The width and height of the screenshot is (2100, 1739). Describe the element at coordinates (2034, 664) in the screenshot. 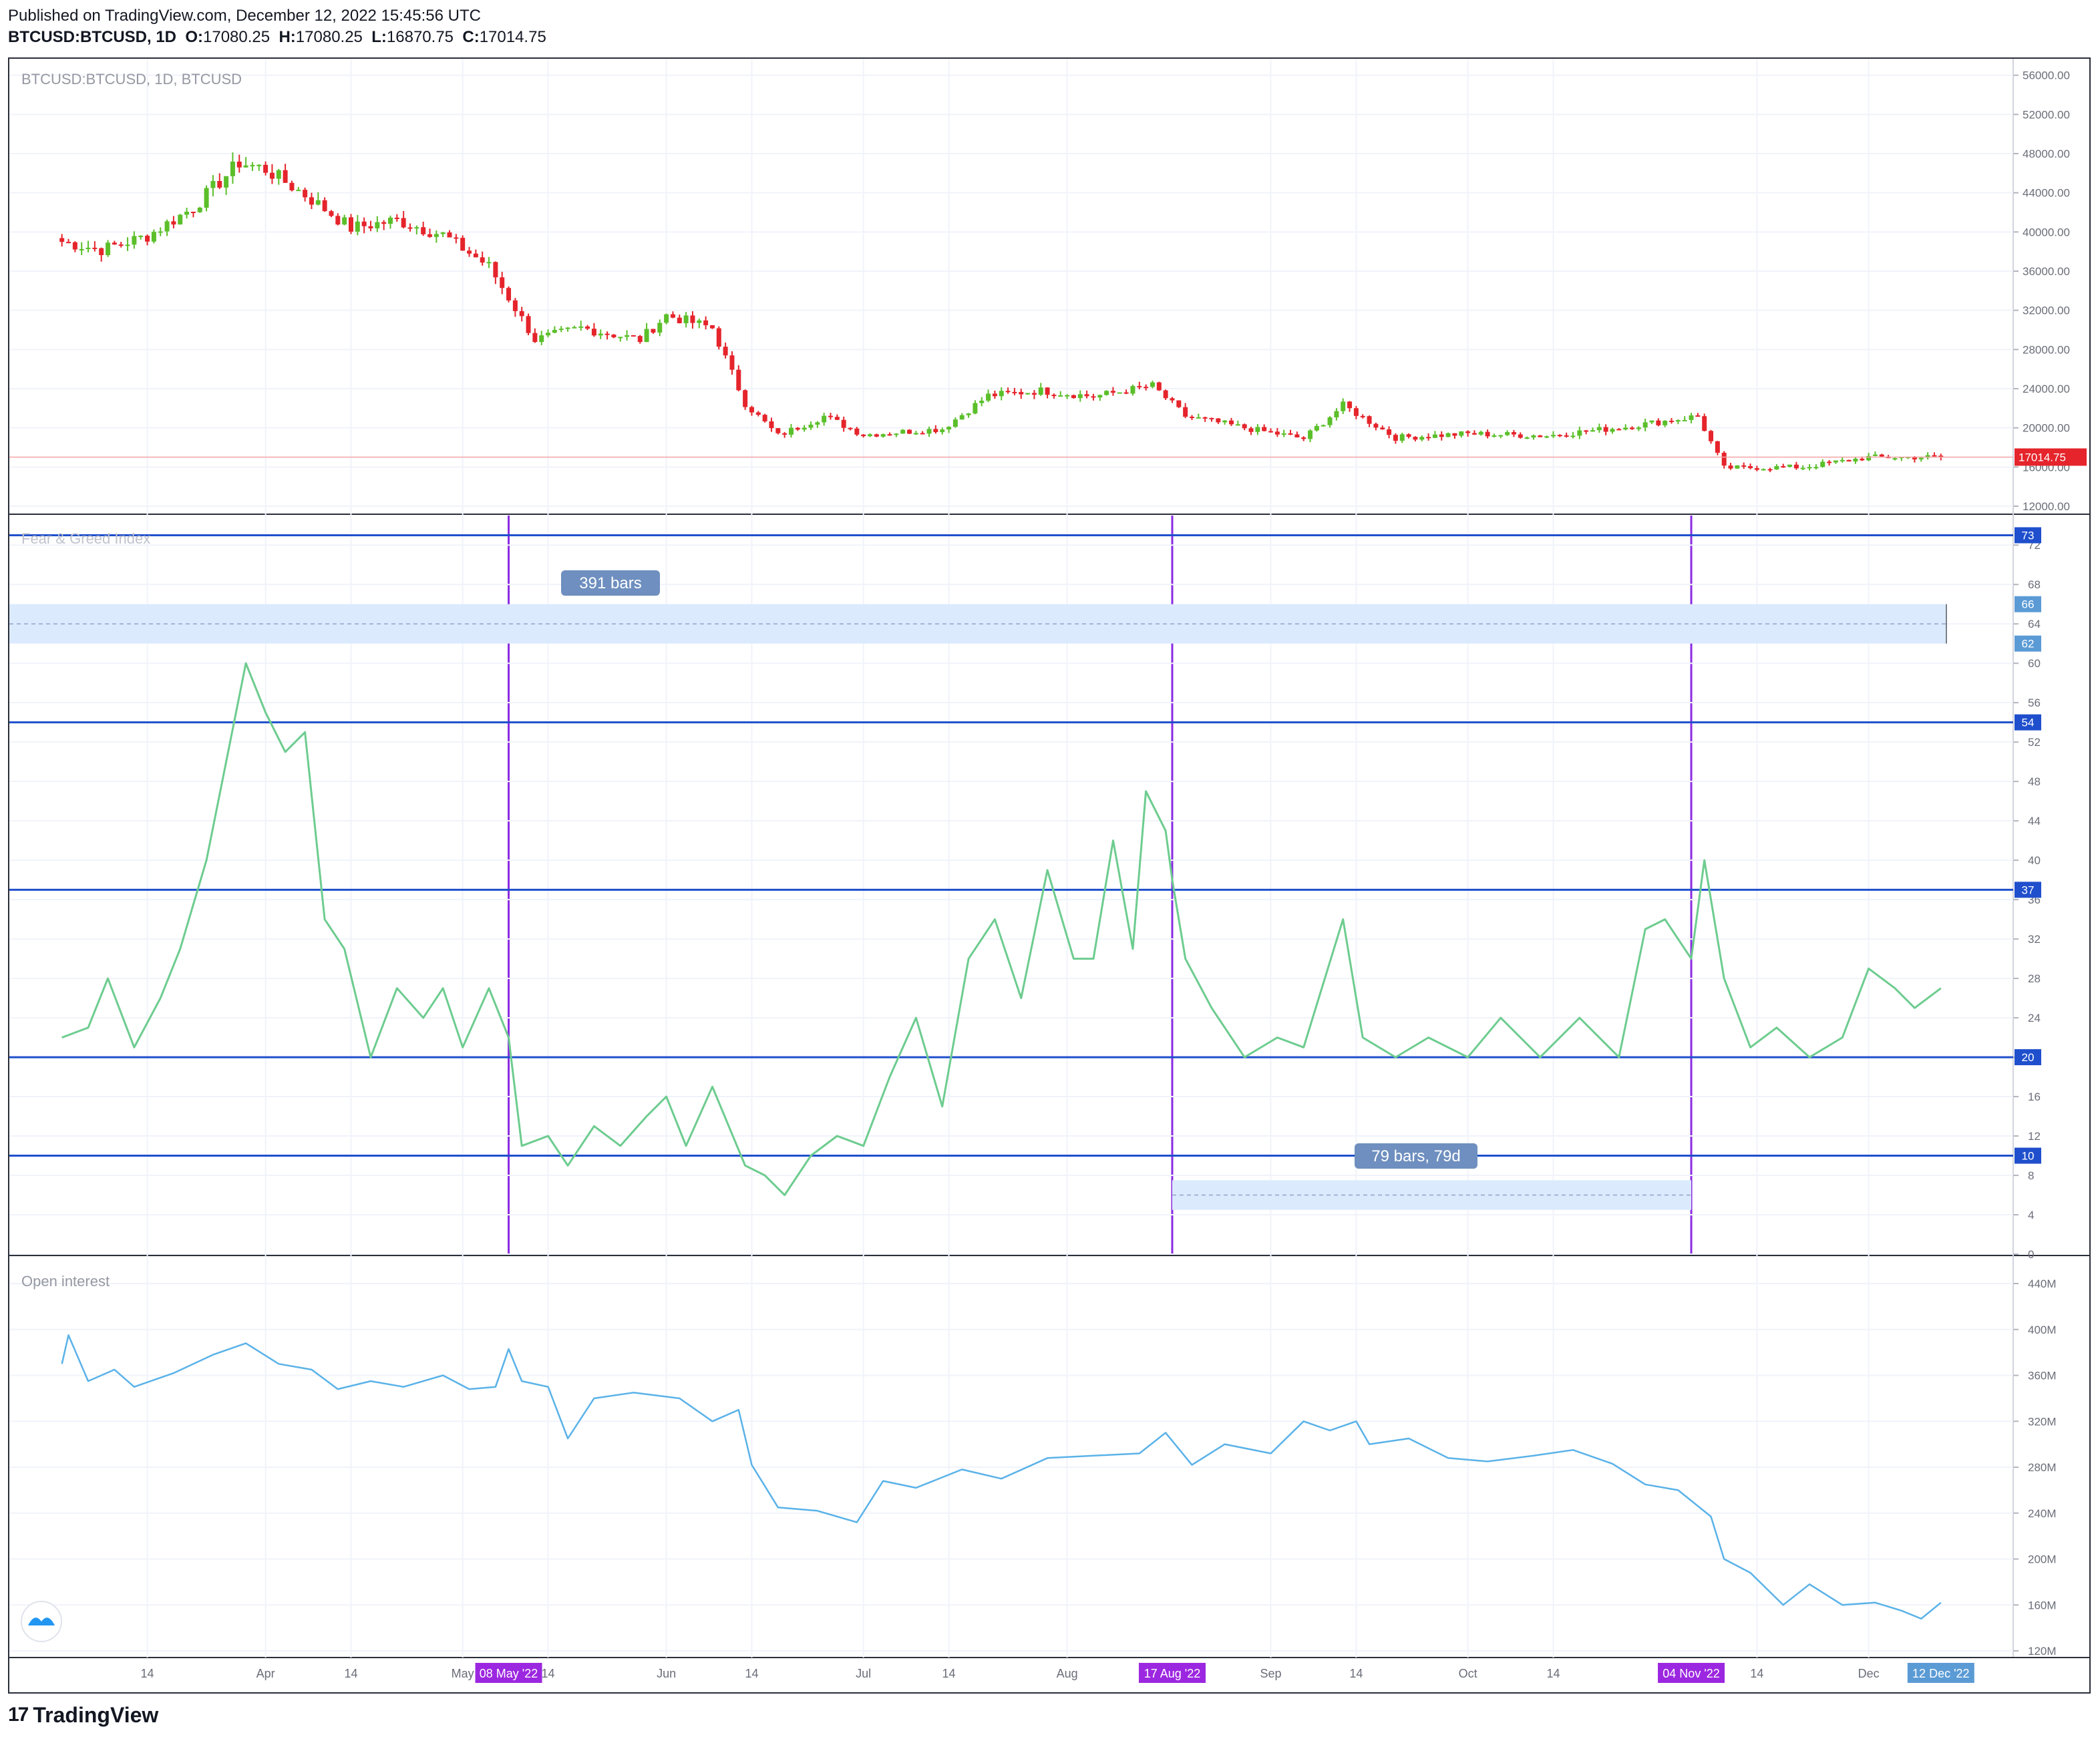

I see `fgi-axis-label: 60` at that location.